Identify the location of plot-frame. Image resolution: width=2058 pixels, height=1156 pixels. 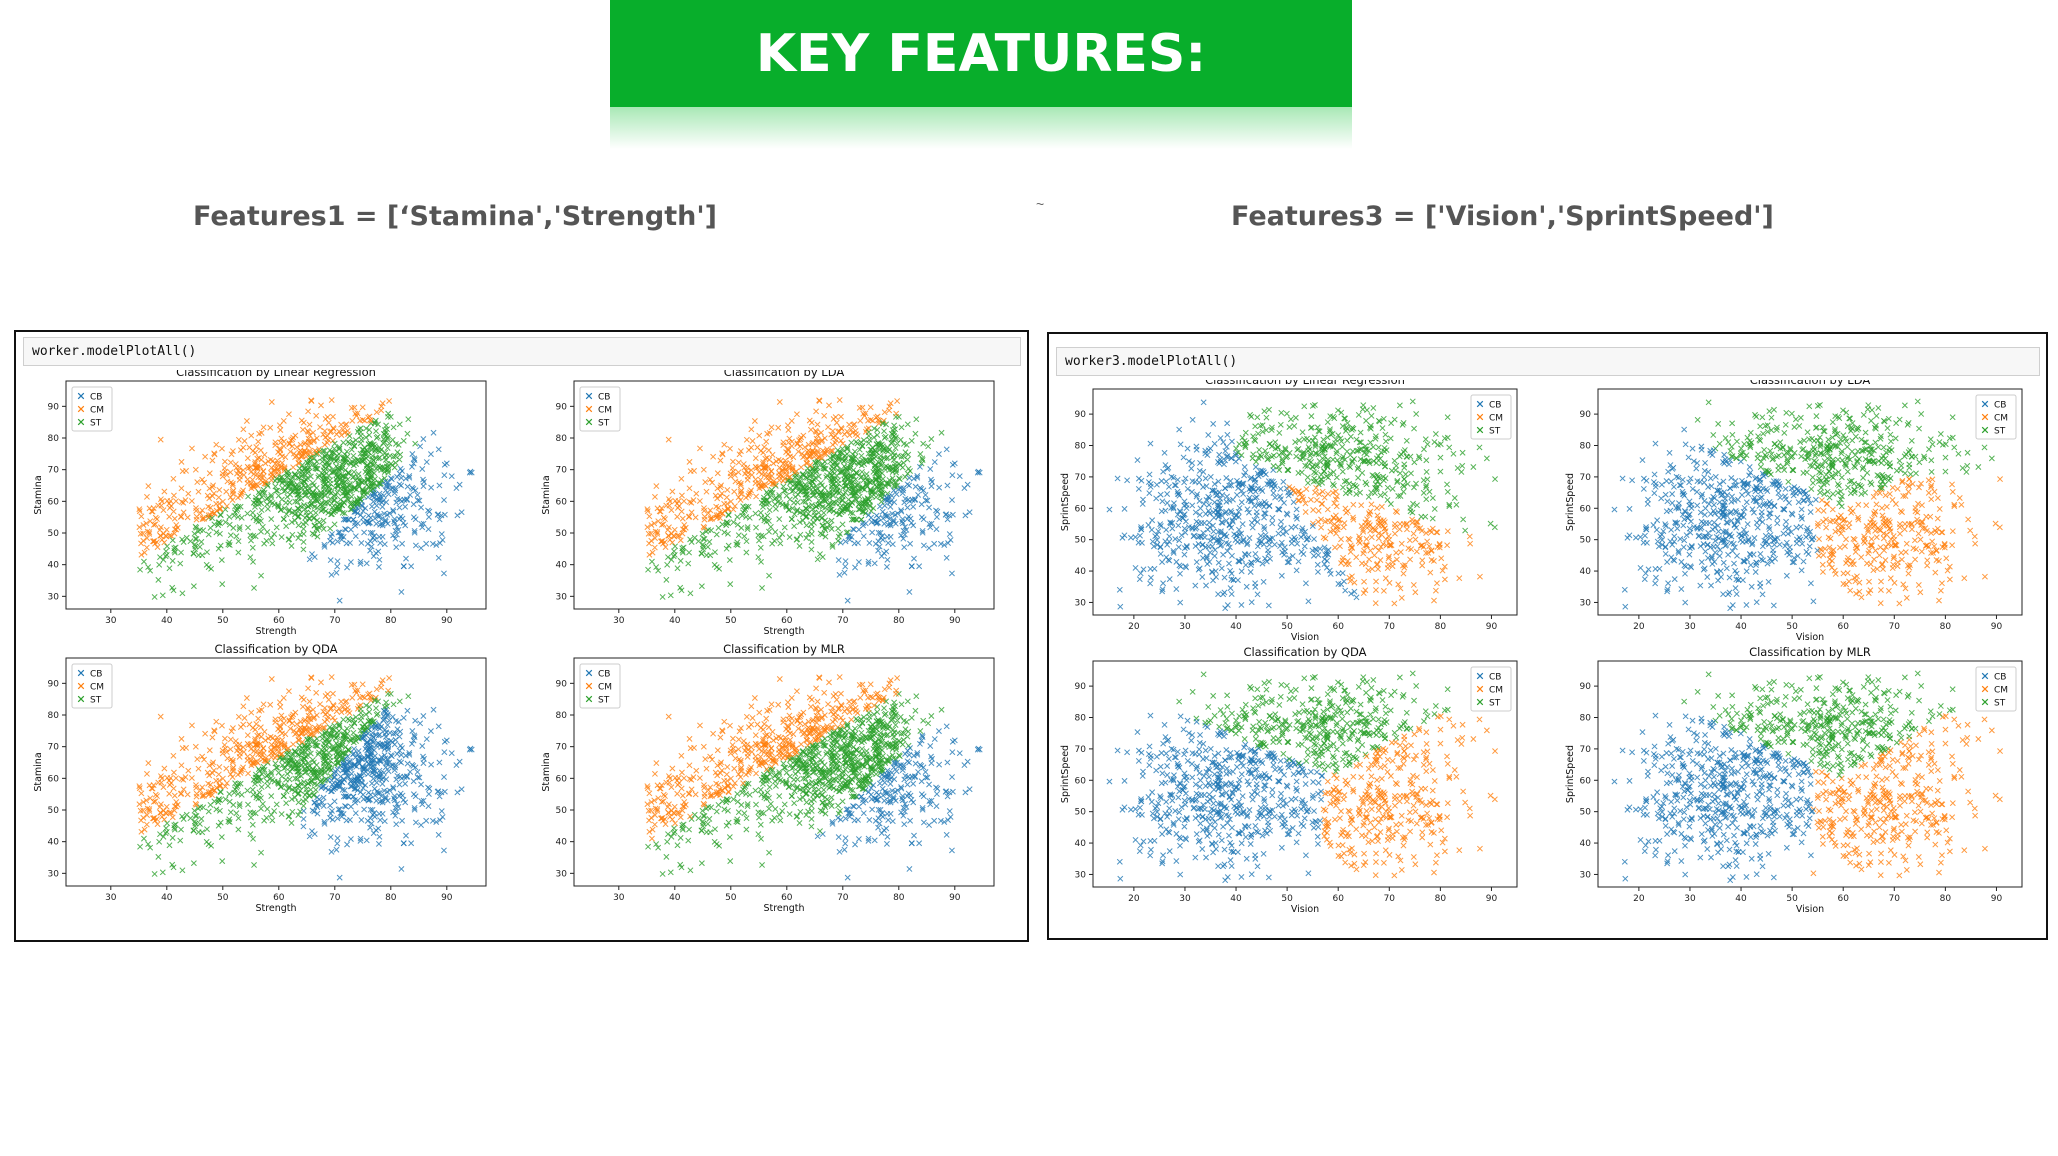
(784, 495).